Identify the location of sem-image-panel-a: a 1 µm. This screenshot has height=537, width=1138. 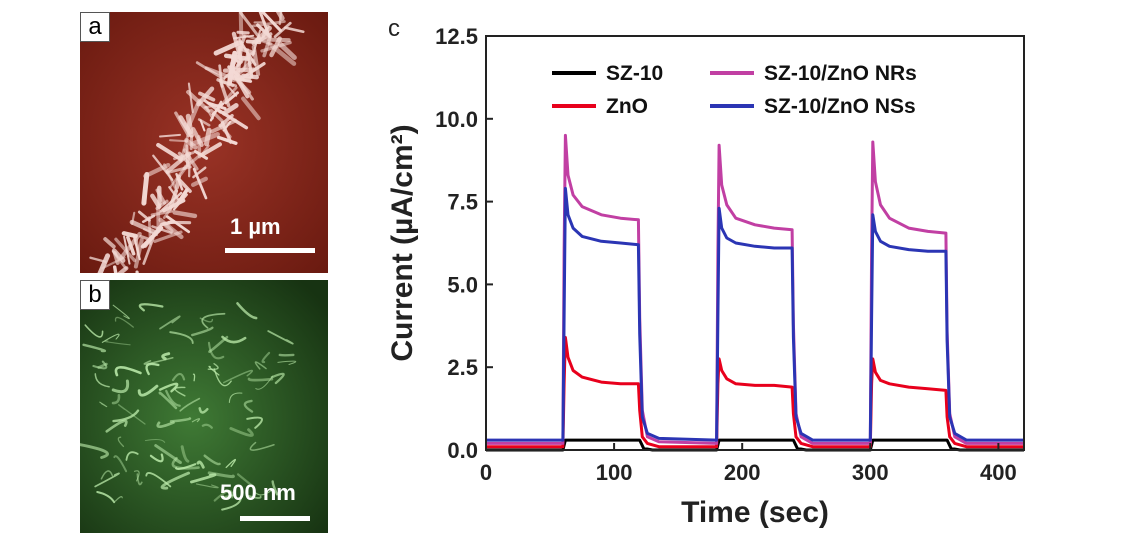
(204, 142).